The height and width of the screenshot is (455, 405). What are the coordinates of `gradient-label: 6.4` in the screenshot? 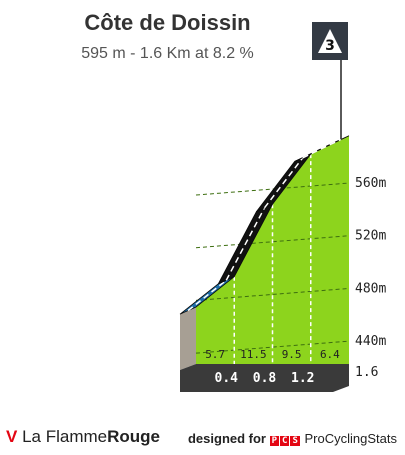 It's located at (330, 354).